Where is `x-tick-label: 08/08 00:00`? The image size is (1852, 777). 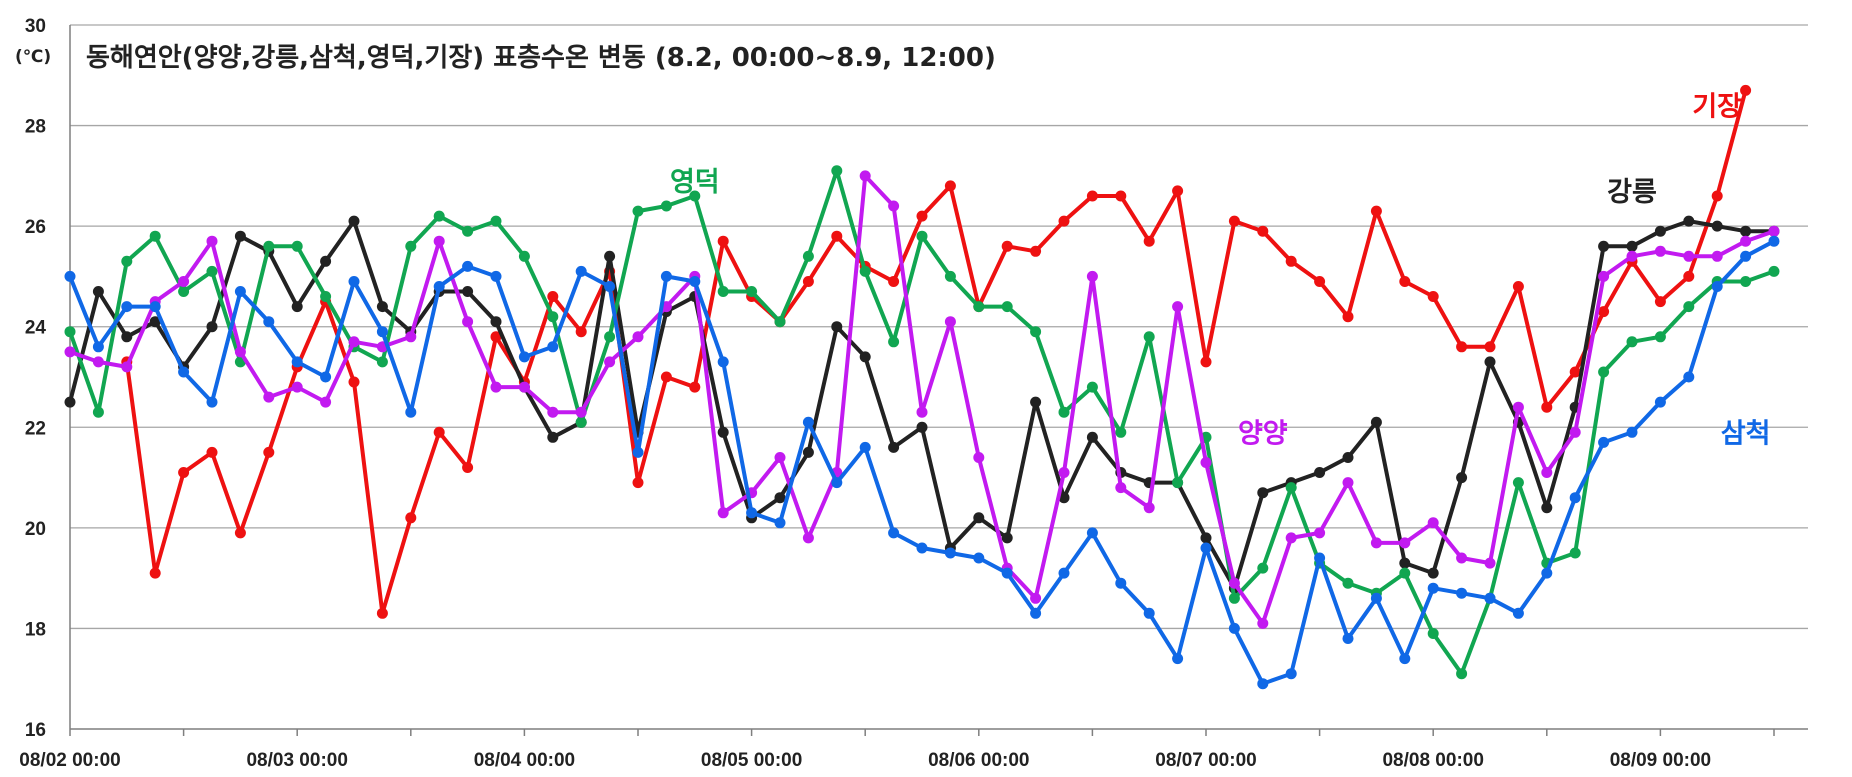 x-tick-label: 08/08 00:00 is located at coordinates (1432, 760).